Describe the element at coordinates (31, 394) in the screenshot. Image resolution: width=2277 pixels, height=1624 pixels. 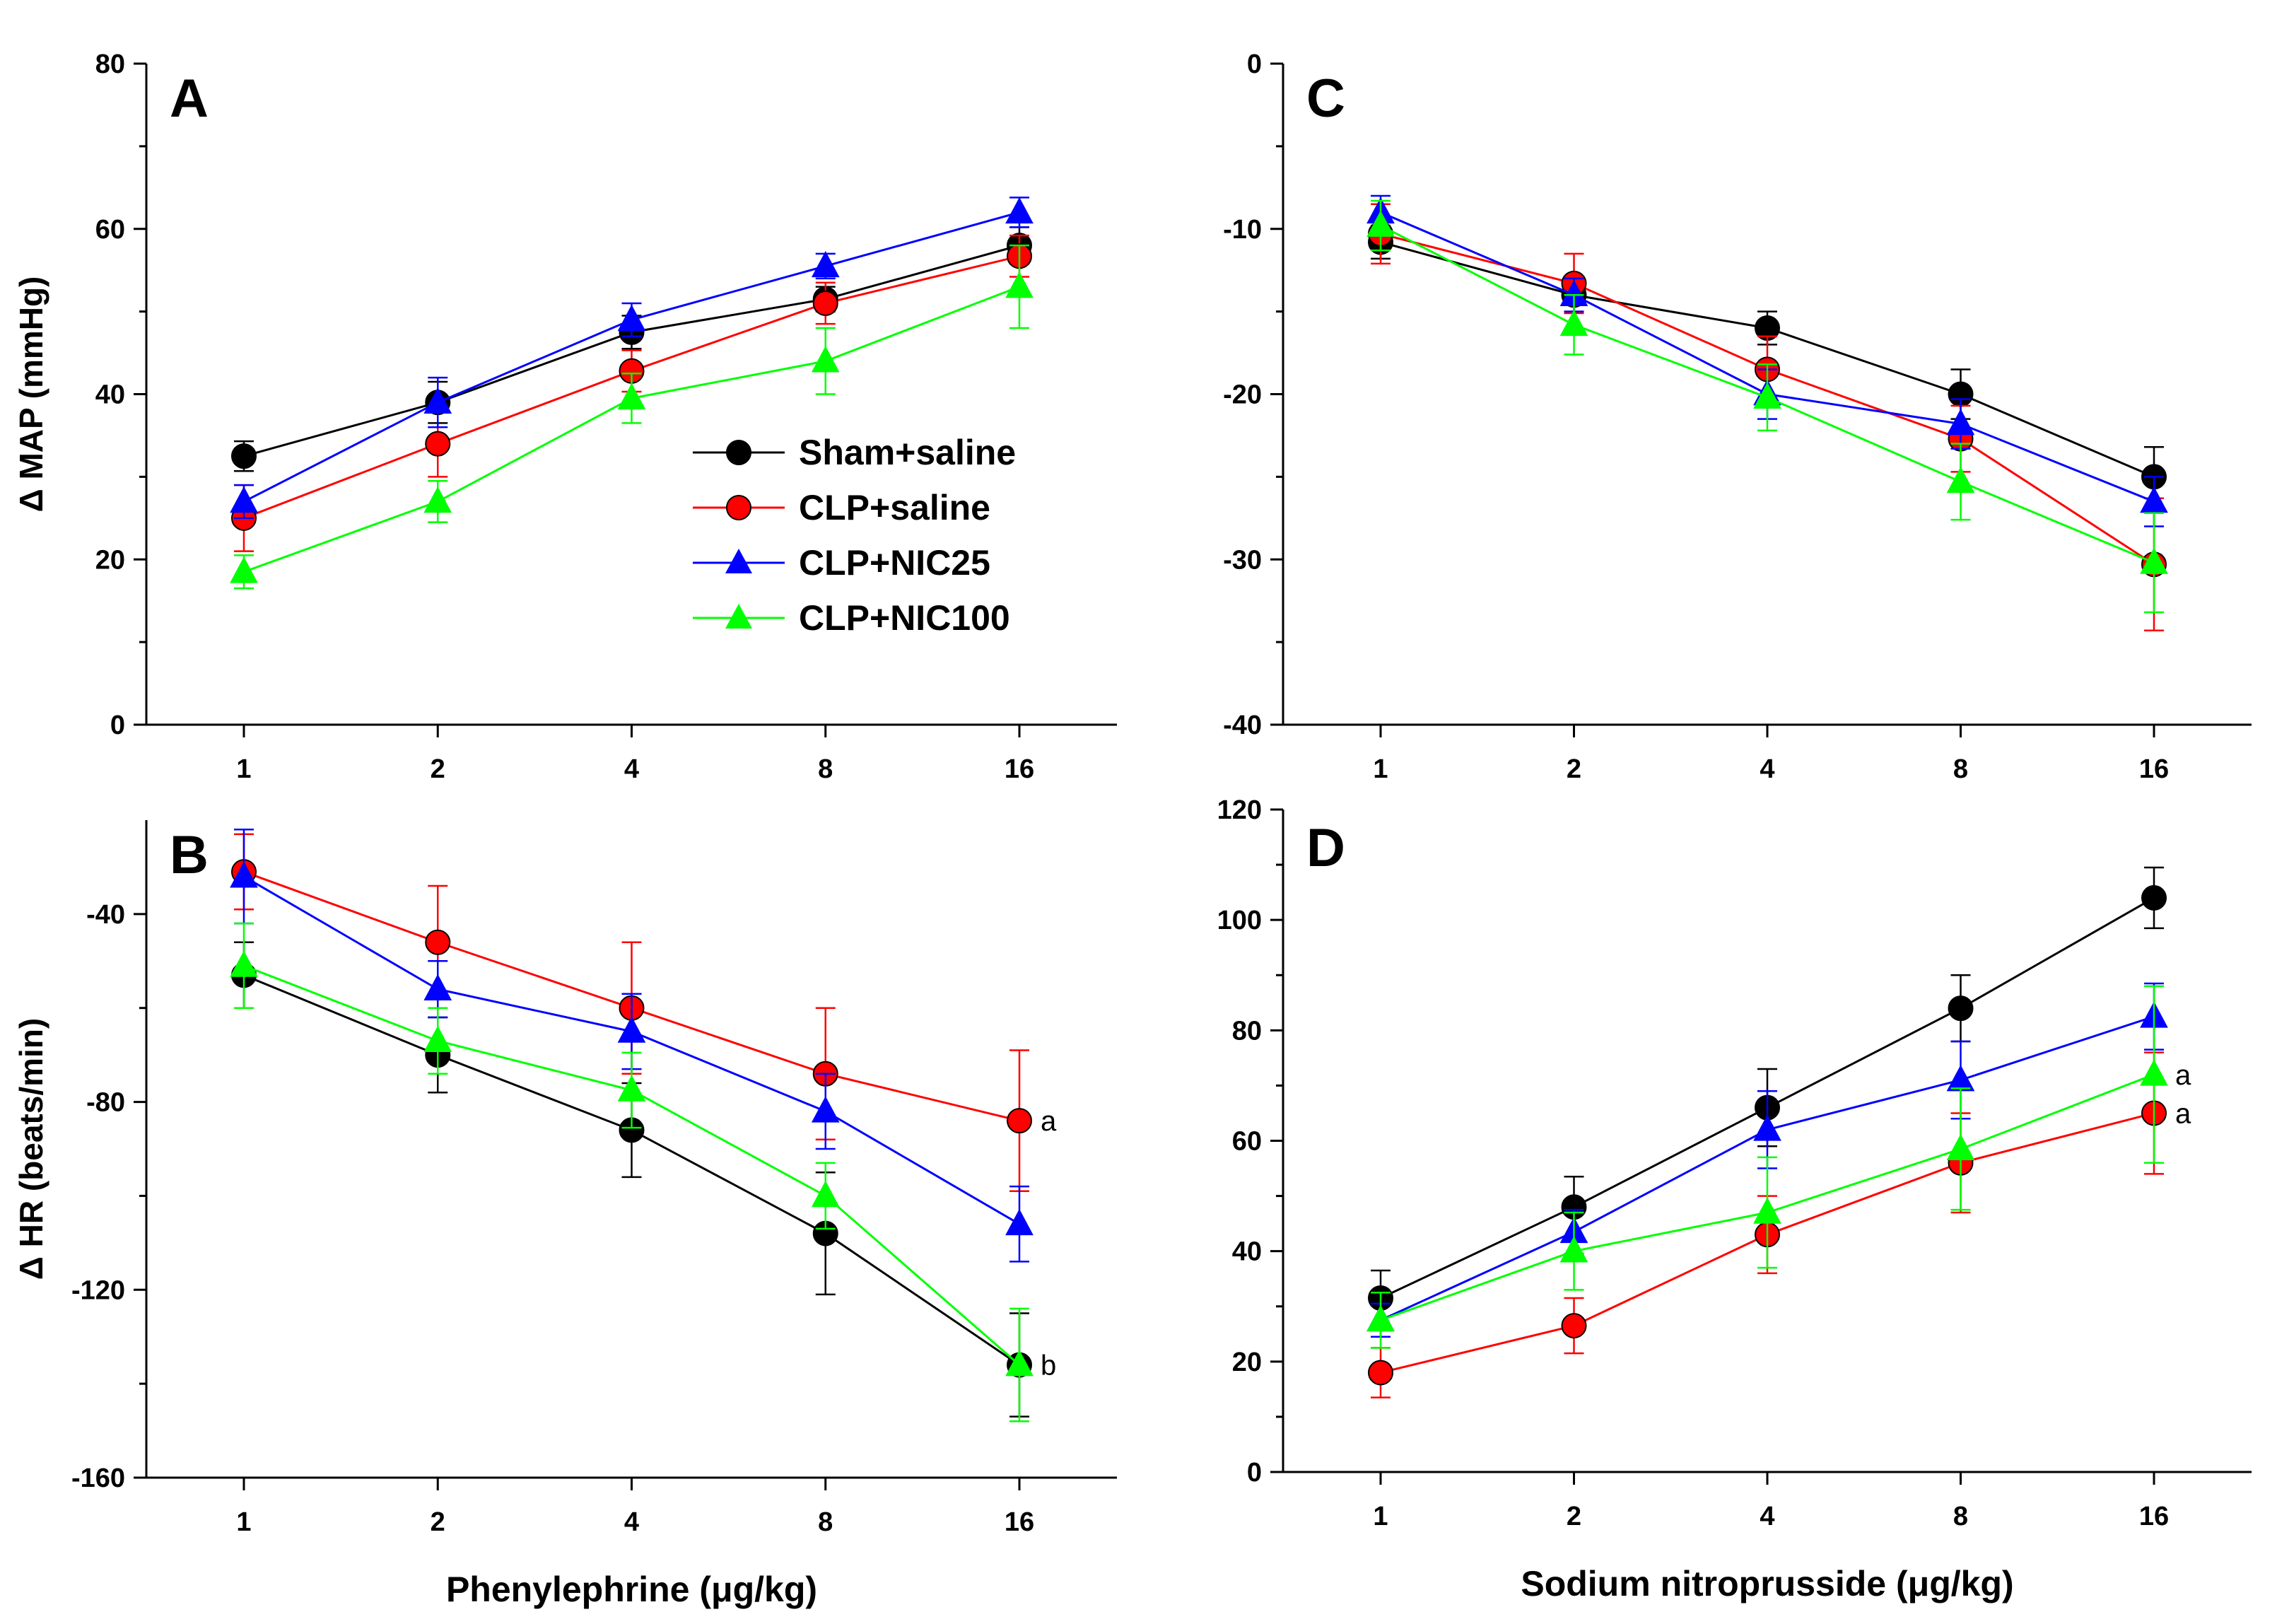
I see `y-axis-label: Δ MAP (mmHg)` at that location.